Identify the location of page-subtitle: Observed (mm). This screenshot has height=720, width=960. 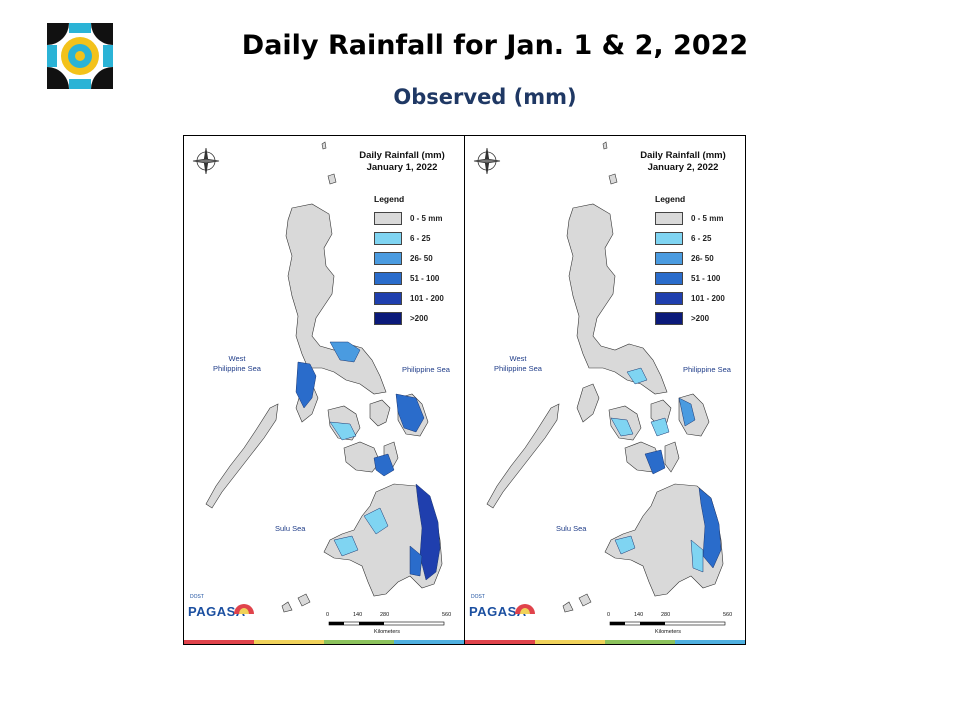
(485, 97).